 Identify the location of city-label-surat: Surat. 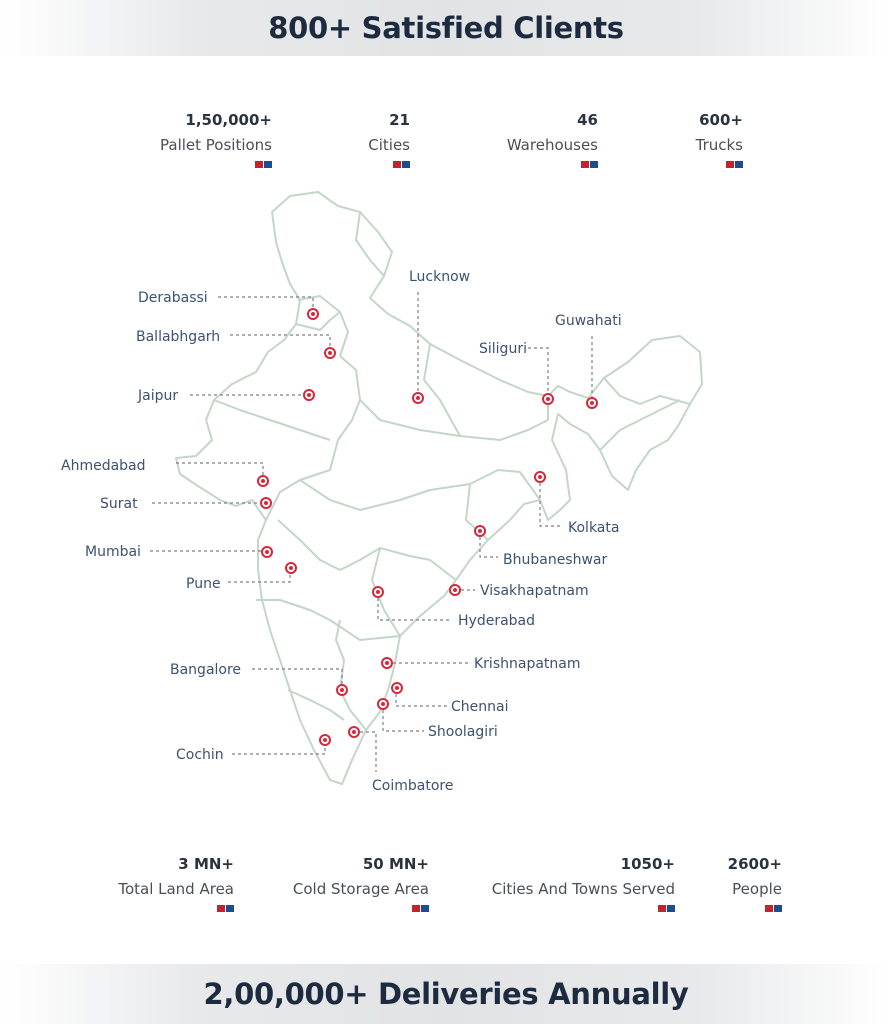
(119, 504).